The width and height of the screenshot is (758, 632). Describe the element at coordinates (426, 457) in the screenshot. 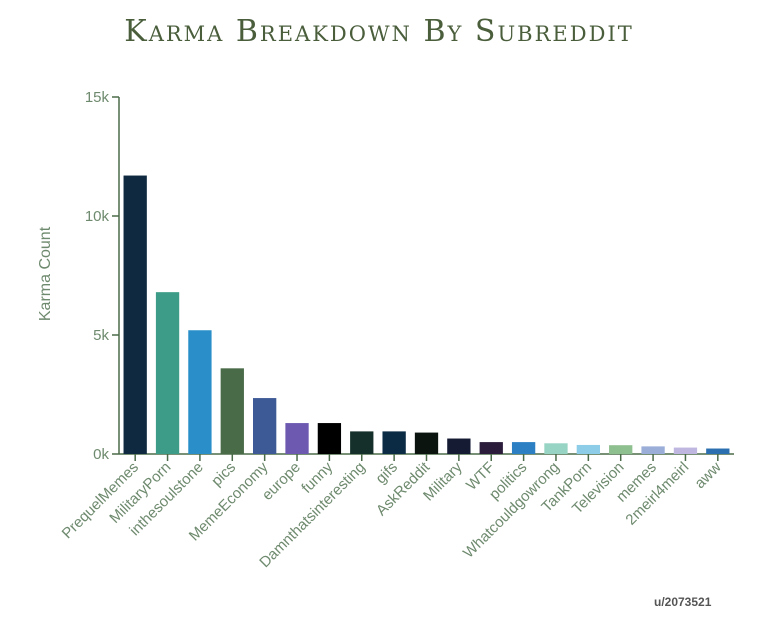

I see `x-axis` at that location.